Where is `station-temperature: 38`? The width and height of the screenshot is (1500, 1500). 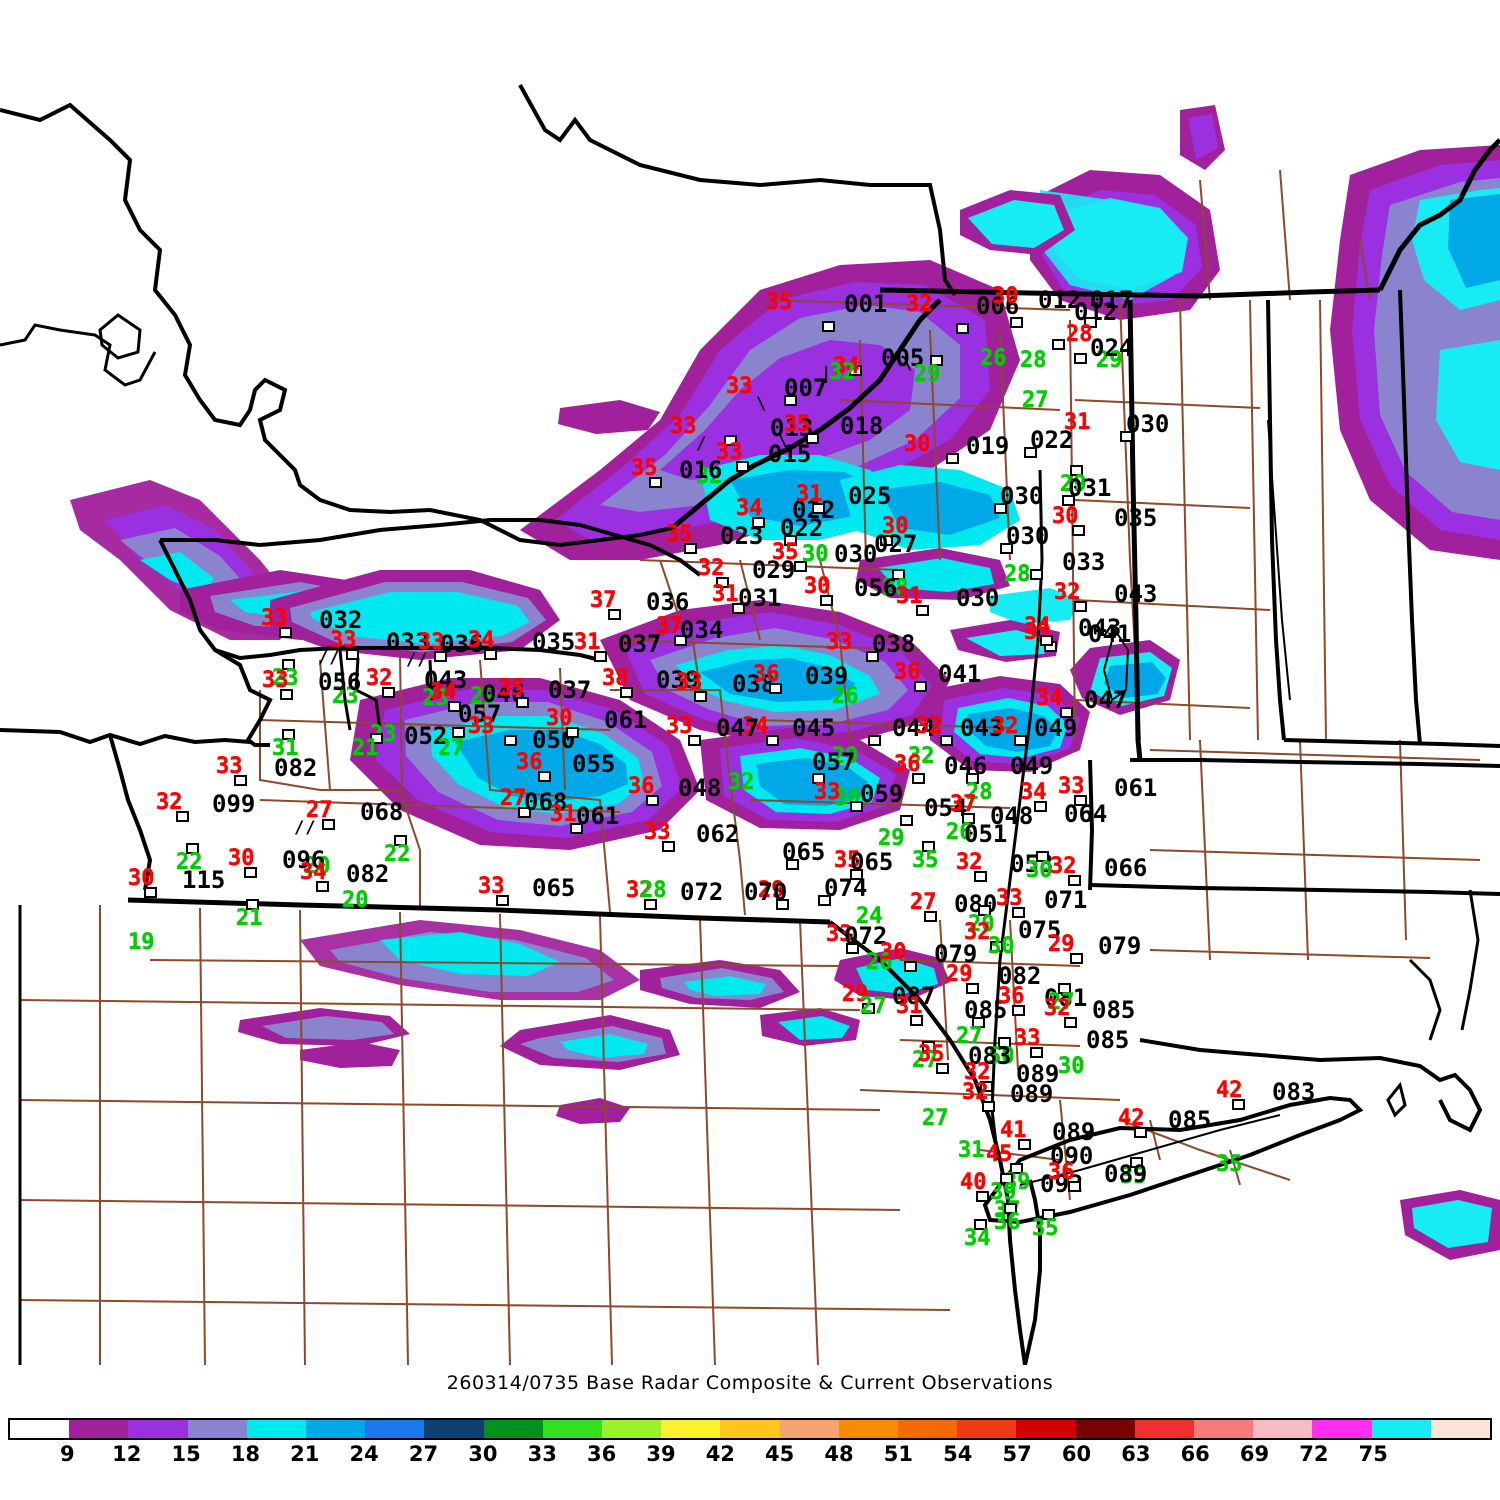
station-temperature: 38 is located at coordinates (615, 678).